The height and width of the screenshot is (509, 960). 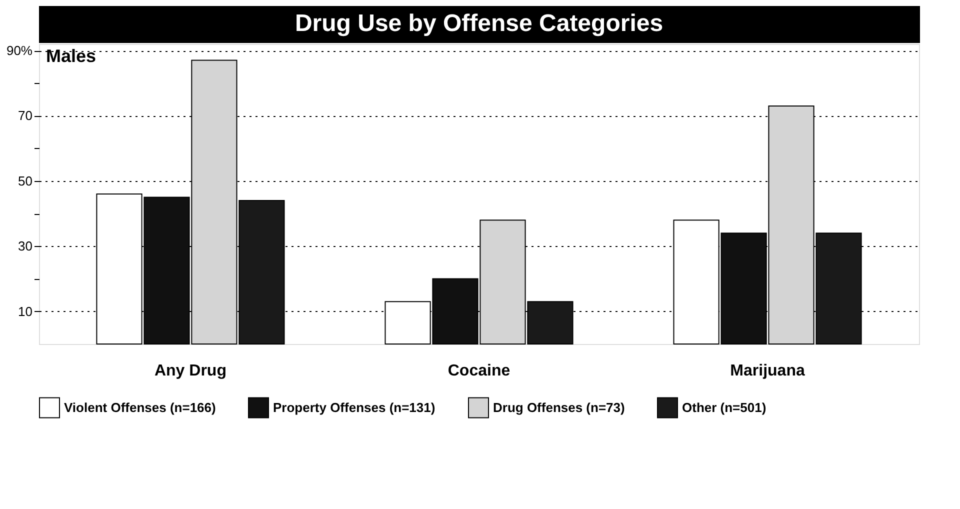 I want to click on legend-label: Property Offenses (n=131), so click(x=354, y=407).